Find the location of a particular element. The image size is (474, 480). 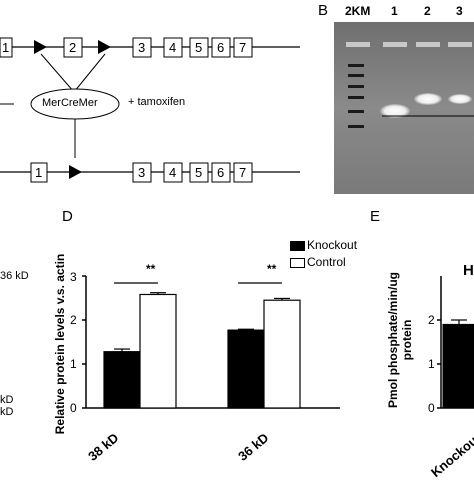

panel-e-fragment-label: H is located at coordinates (468, 270).